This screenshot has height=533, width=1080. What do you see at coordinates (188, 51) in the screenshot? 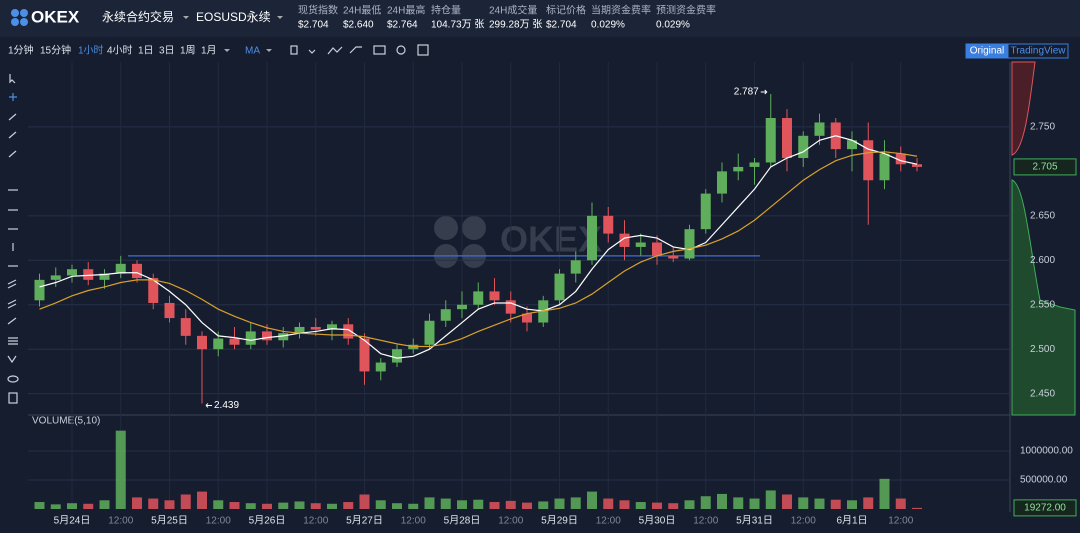
I see `interval-button: 1周` at bounding box center [188, 51].